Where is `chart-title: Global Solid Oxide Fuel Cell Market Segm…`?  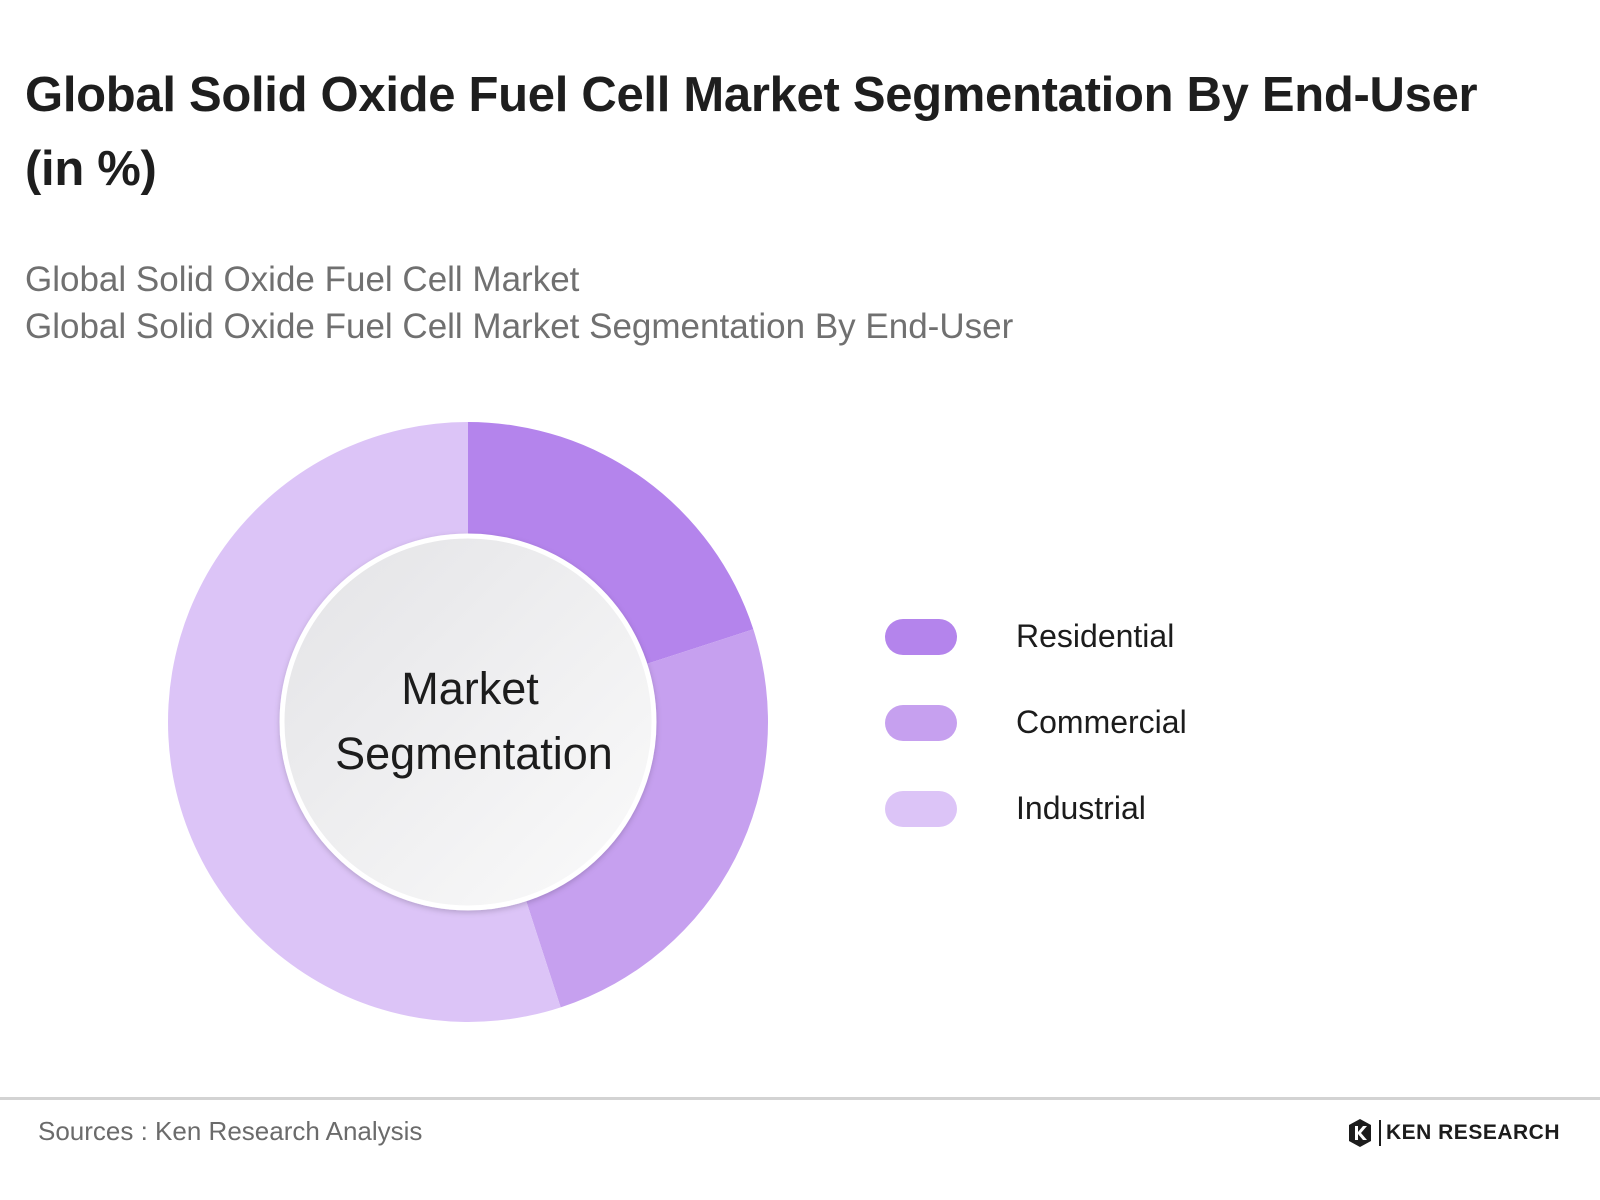
chart-title: Global Solid Oxide Fuel Cell Market Segm… is located at coordinates (751, 132).